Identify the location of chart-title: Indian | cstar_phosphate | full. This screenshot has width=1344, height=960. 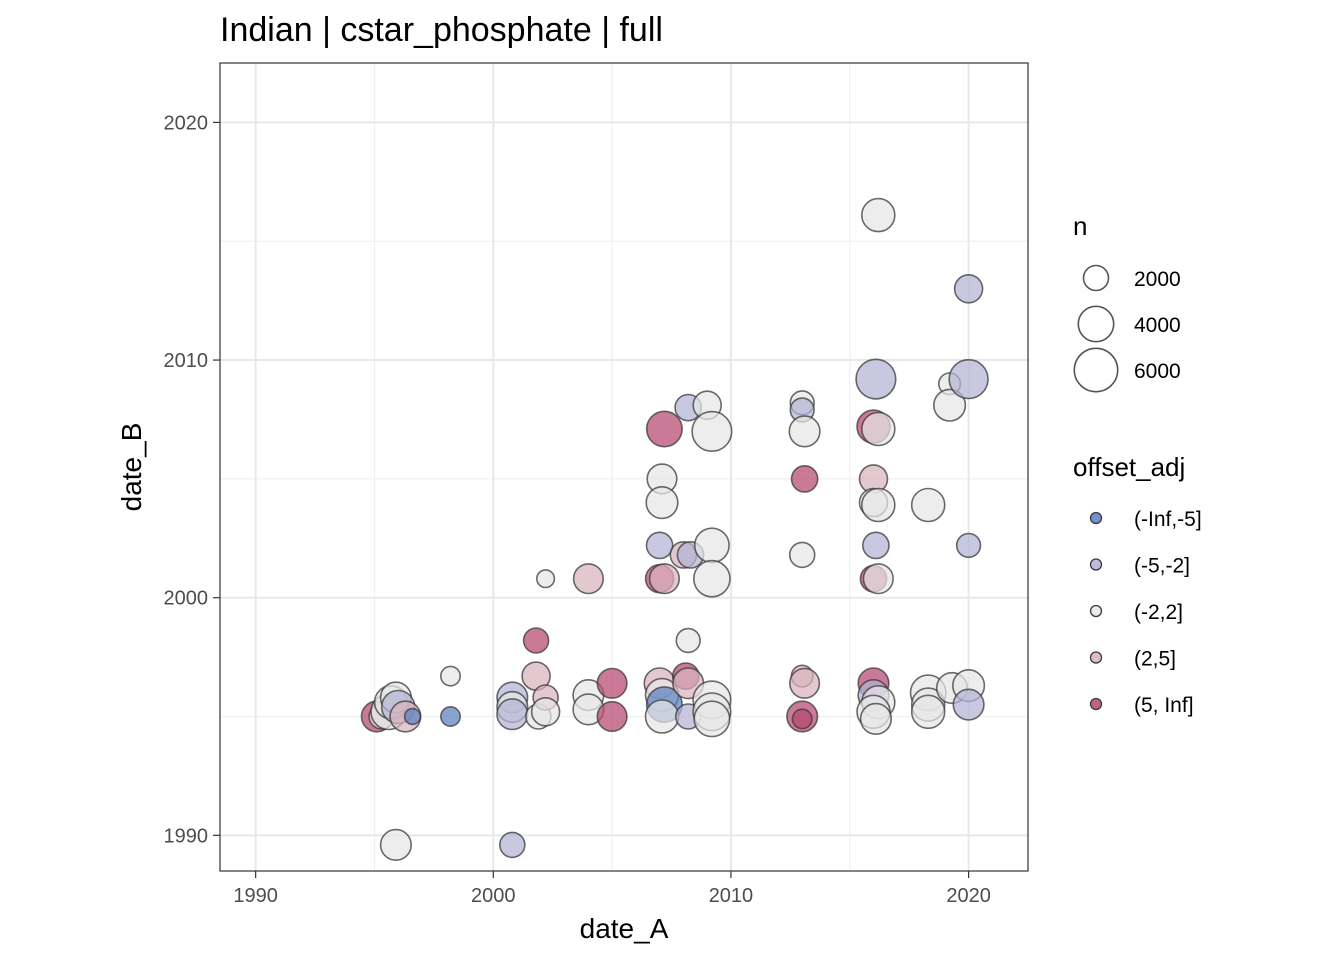
(441, 30).